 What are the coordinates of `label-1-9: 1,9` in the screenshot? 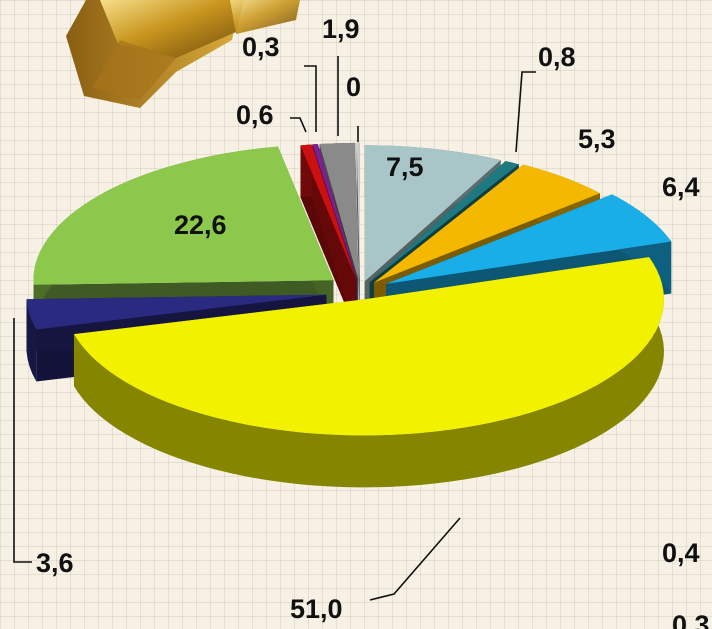 It's located at (341, 29).